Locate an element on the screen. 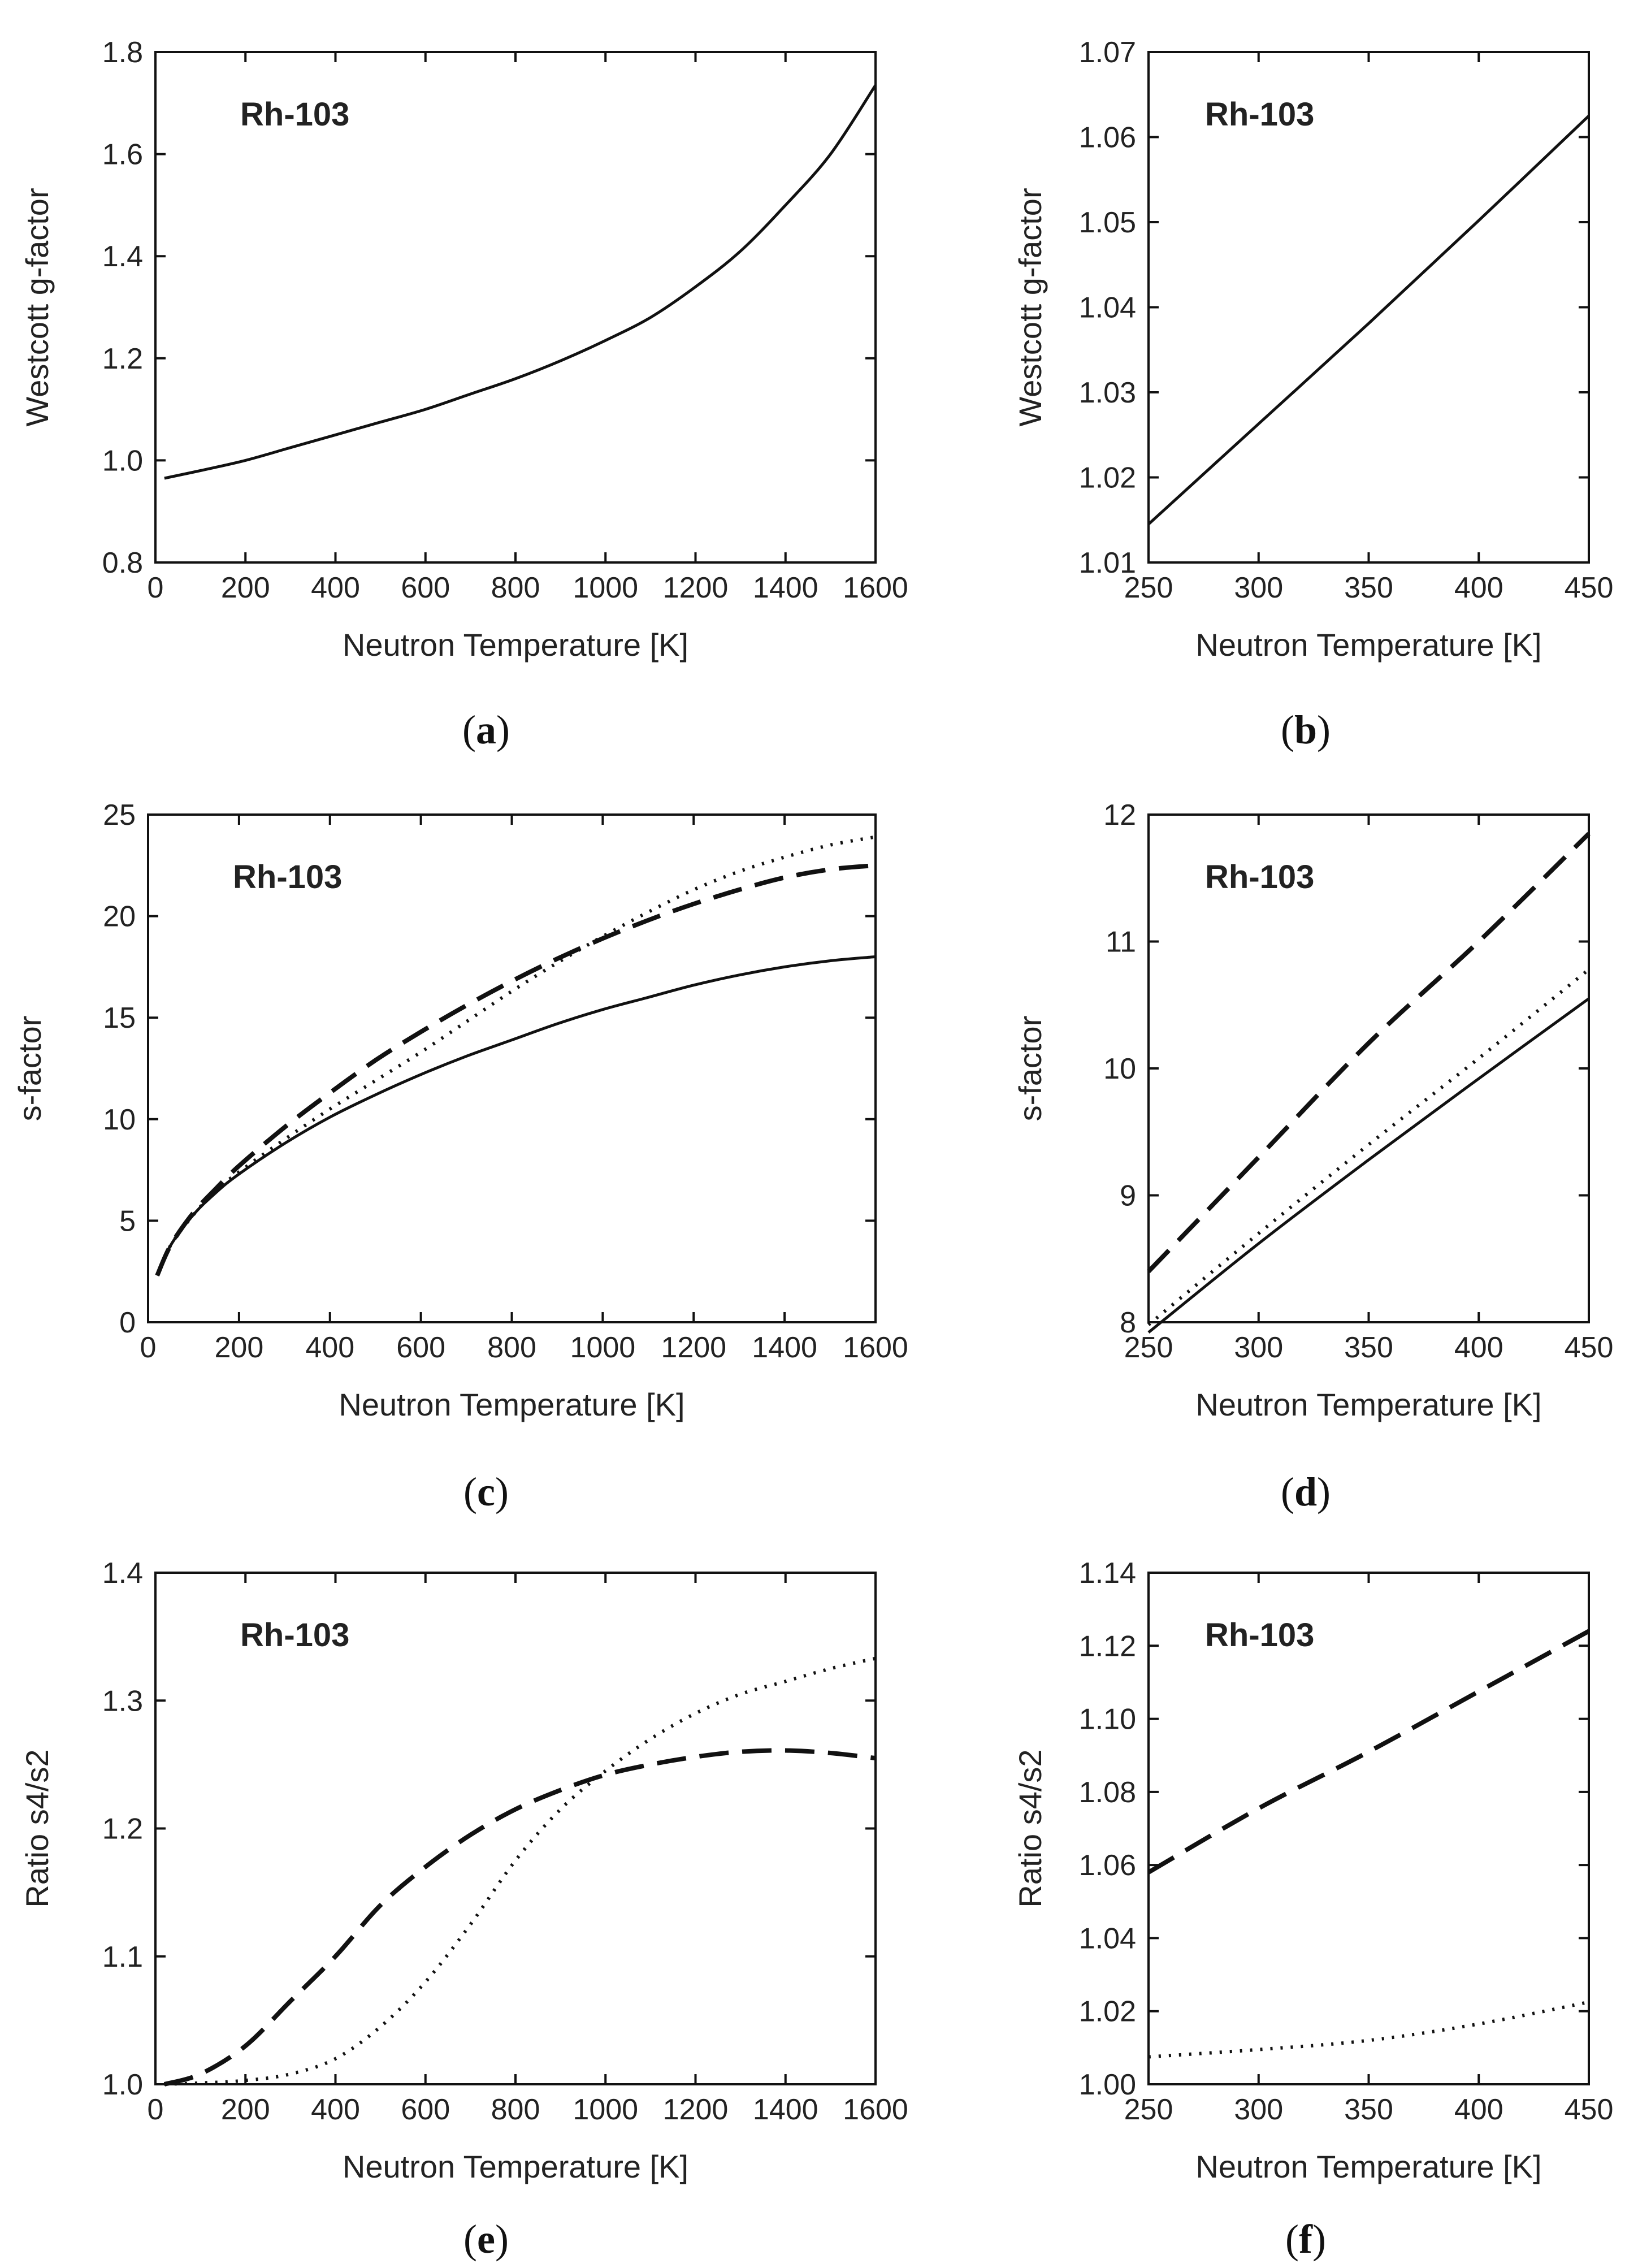 The width and height of the screenshot is (1651, 2268). panel-caption-f: (f) is located at coordinates (1305, 2239).